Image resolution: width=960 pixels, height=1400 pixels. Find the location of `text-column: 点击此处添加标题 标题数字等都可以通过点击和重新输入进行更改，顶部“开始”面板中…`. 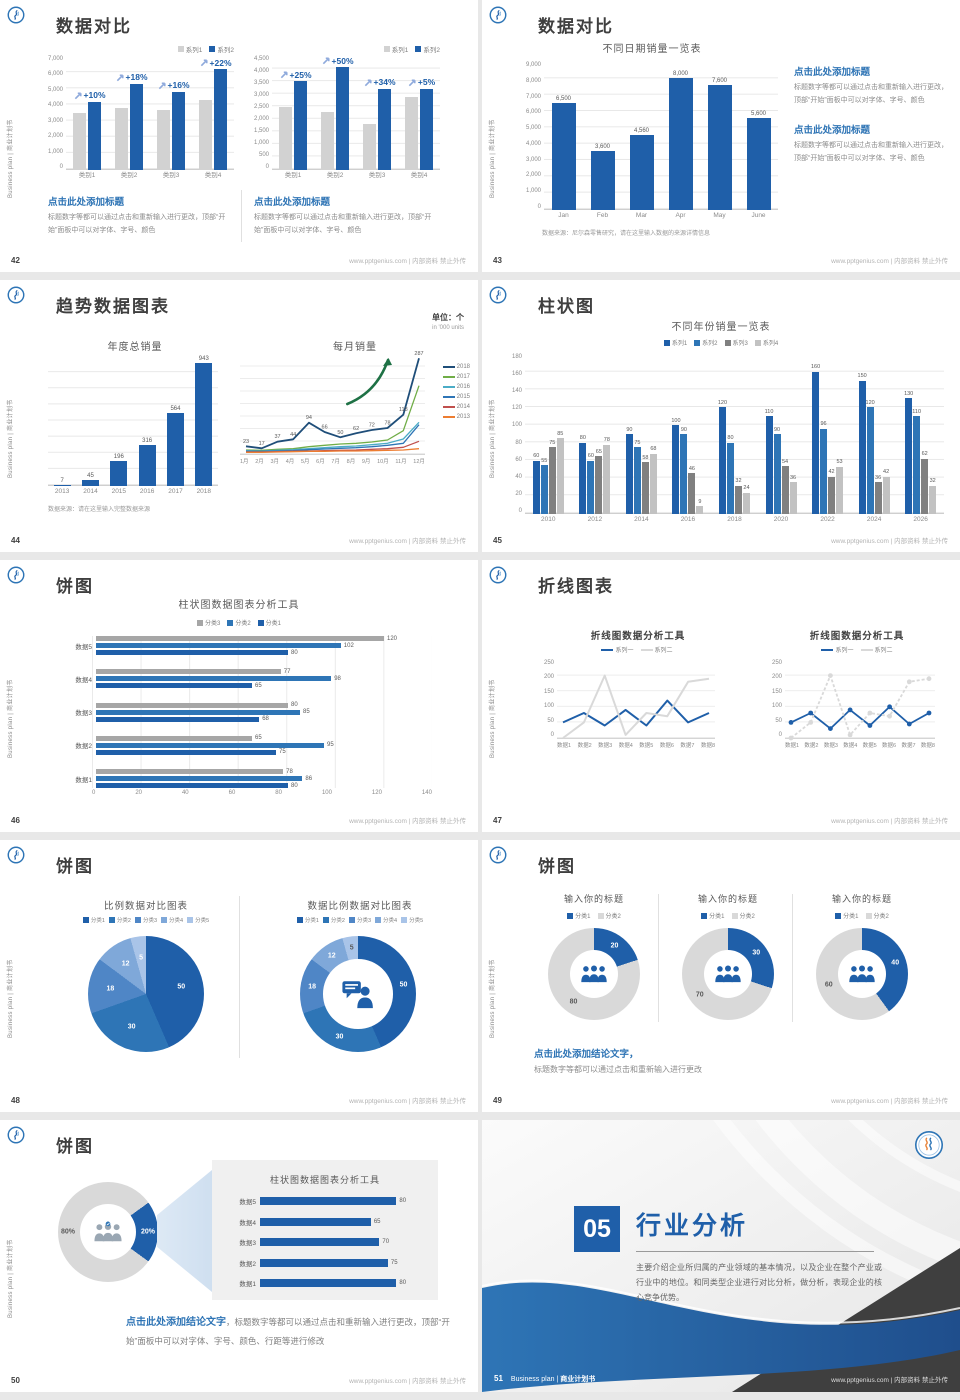

text-column: 点击此处添加标题 标题数字等都可以通过点击和重新输入进行更改，顶部“开始”面板中… is located at coordinates (871, 122).